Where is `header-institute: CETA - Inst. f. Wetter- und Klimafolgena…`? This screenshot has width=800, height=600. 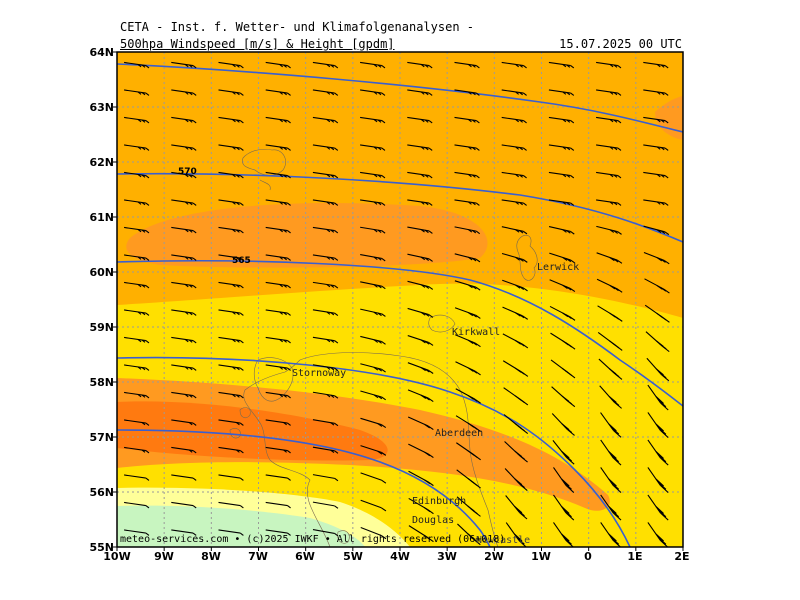 header-institute: CETA - Inst. f. Wetter- und Klimafolgena… is located at coordinates (297, 27).